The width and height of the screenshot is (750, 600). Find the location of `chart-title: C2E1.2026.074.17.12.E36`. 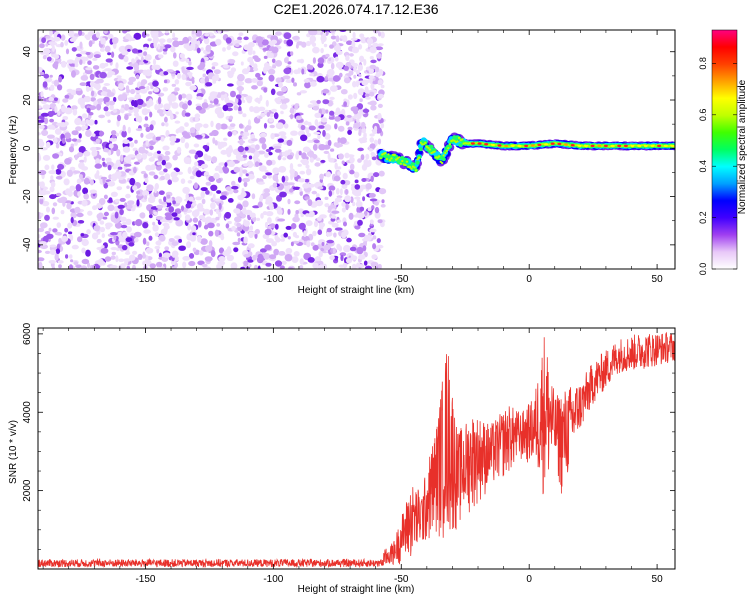

chart-title: C2E1.2026.074.17.12.E36 is located at coordinates (355, 9).